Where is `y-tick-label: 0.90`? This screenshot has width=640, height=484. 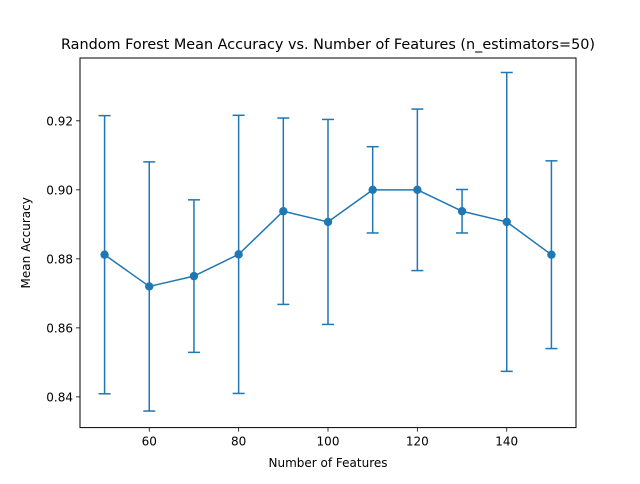 y-tick-label: 0.90 is located at coordinates (59, 190).